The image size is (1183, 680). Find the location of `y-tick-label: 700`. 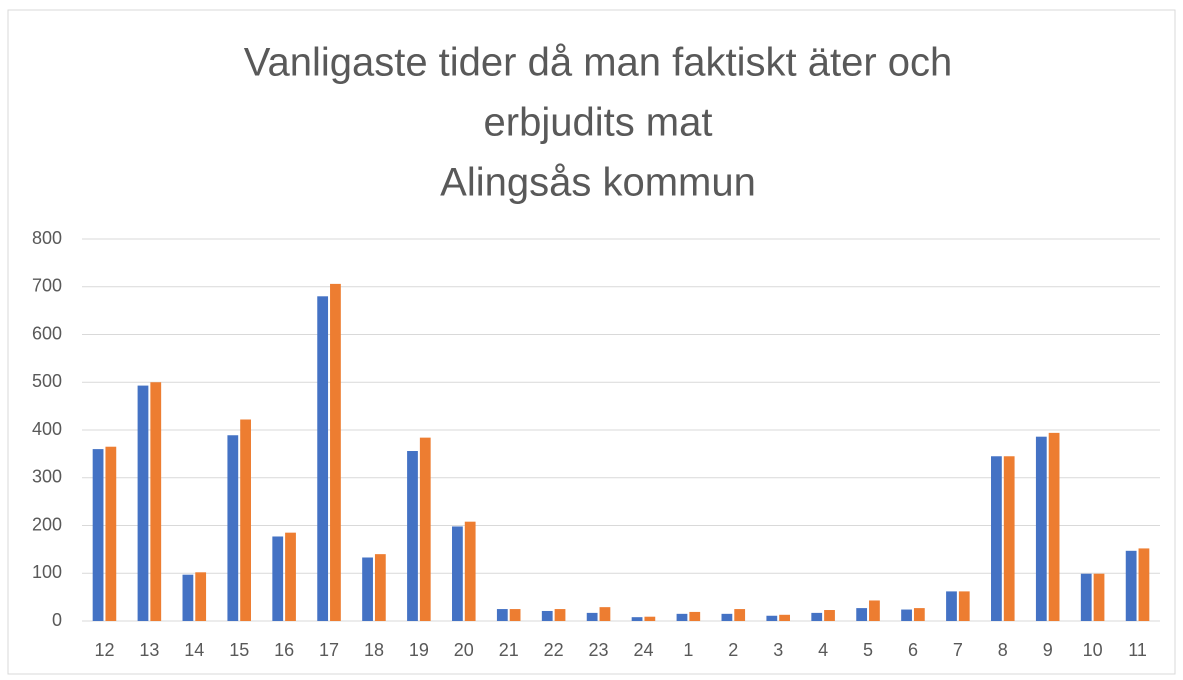

y-tick-label: 700 is located at coordinates (47, 286).